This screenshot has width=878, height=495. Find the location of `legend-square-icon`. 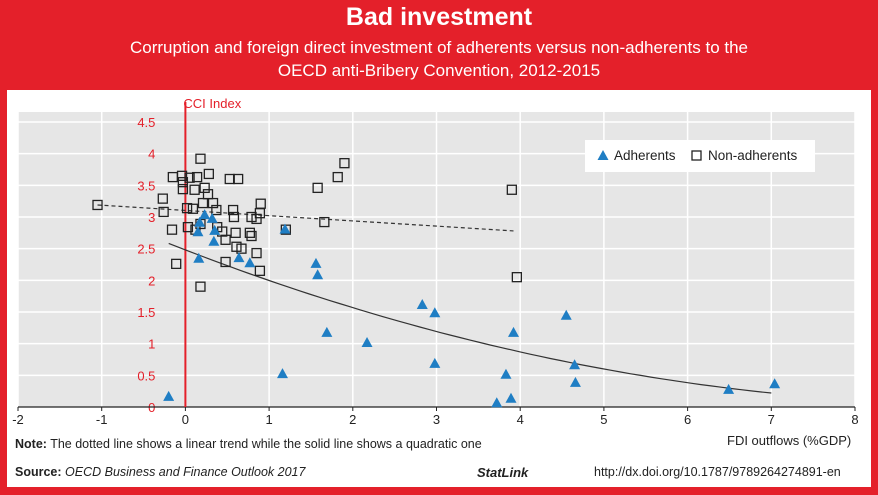

legend-square-icon is located at coordinates (696, 155).